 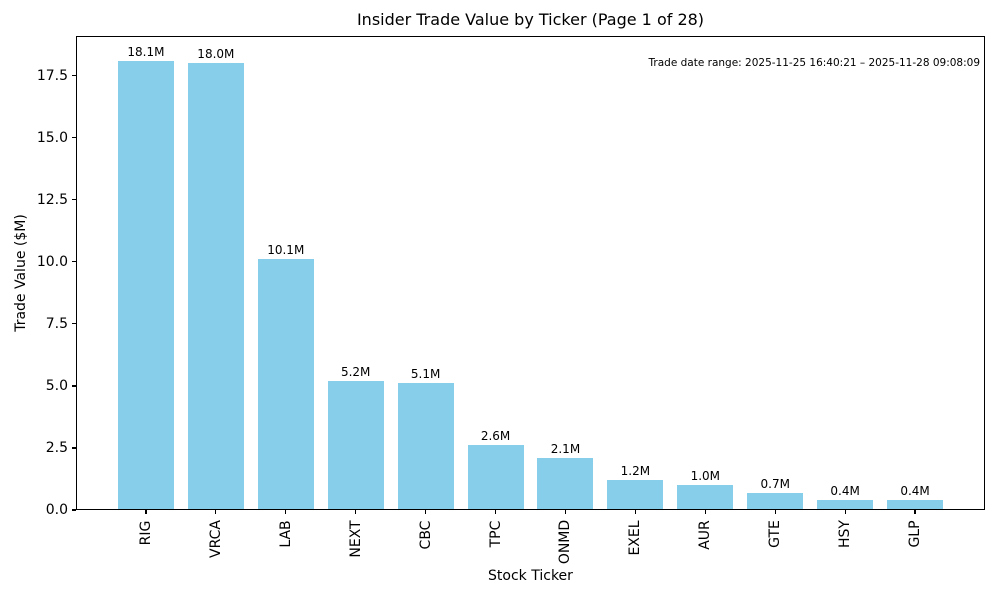 I want to click on x-tick-label-lab: LAB, so click(x=285, y=533).